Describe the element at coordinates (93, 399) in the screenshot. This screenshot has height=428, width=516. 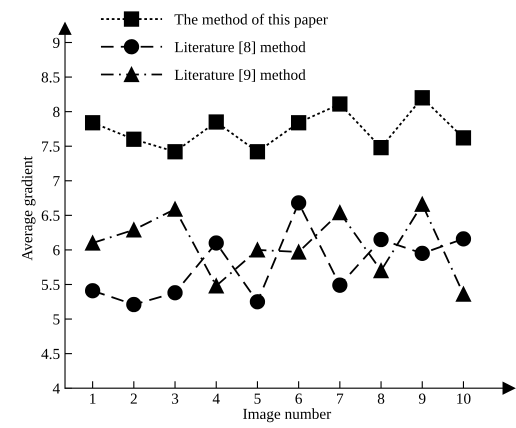
I see `x-tick-label: 1` at that location.